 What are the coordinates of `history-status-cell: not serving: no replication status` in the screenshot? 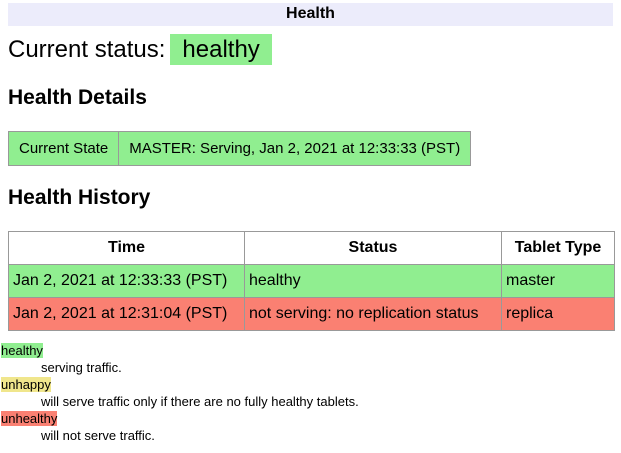 It's located at (373, 314).